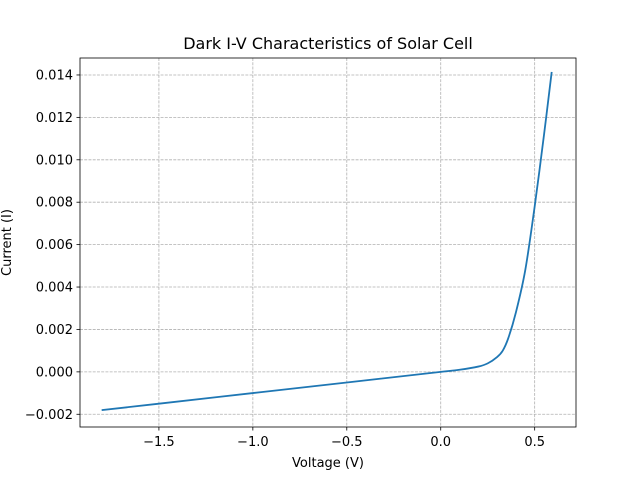 The height and width of the screenshot is (480, 640). What do you see at coordinates (54, 372) in the screenshot?
I see `y-tick-label: 0.000` at bounding box center [54, 372].